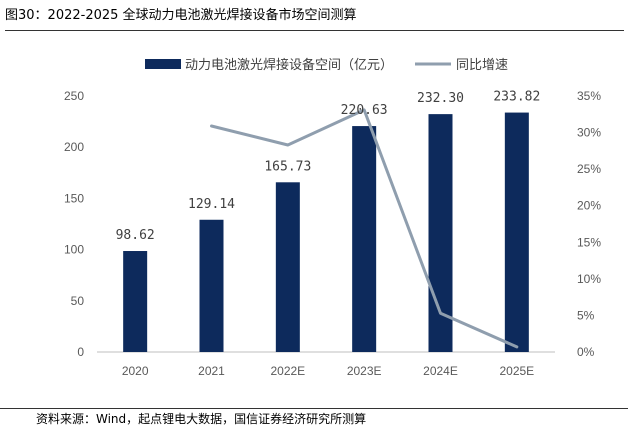 Image resolution: width=628 pixels, height=427 pixels. What do you see at coordinates (74, 198) in the screenshot?
I see `y-left-tick-label: 150` at bounding box center [74, 198].